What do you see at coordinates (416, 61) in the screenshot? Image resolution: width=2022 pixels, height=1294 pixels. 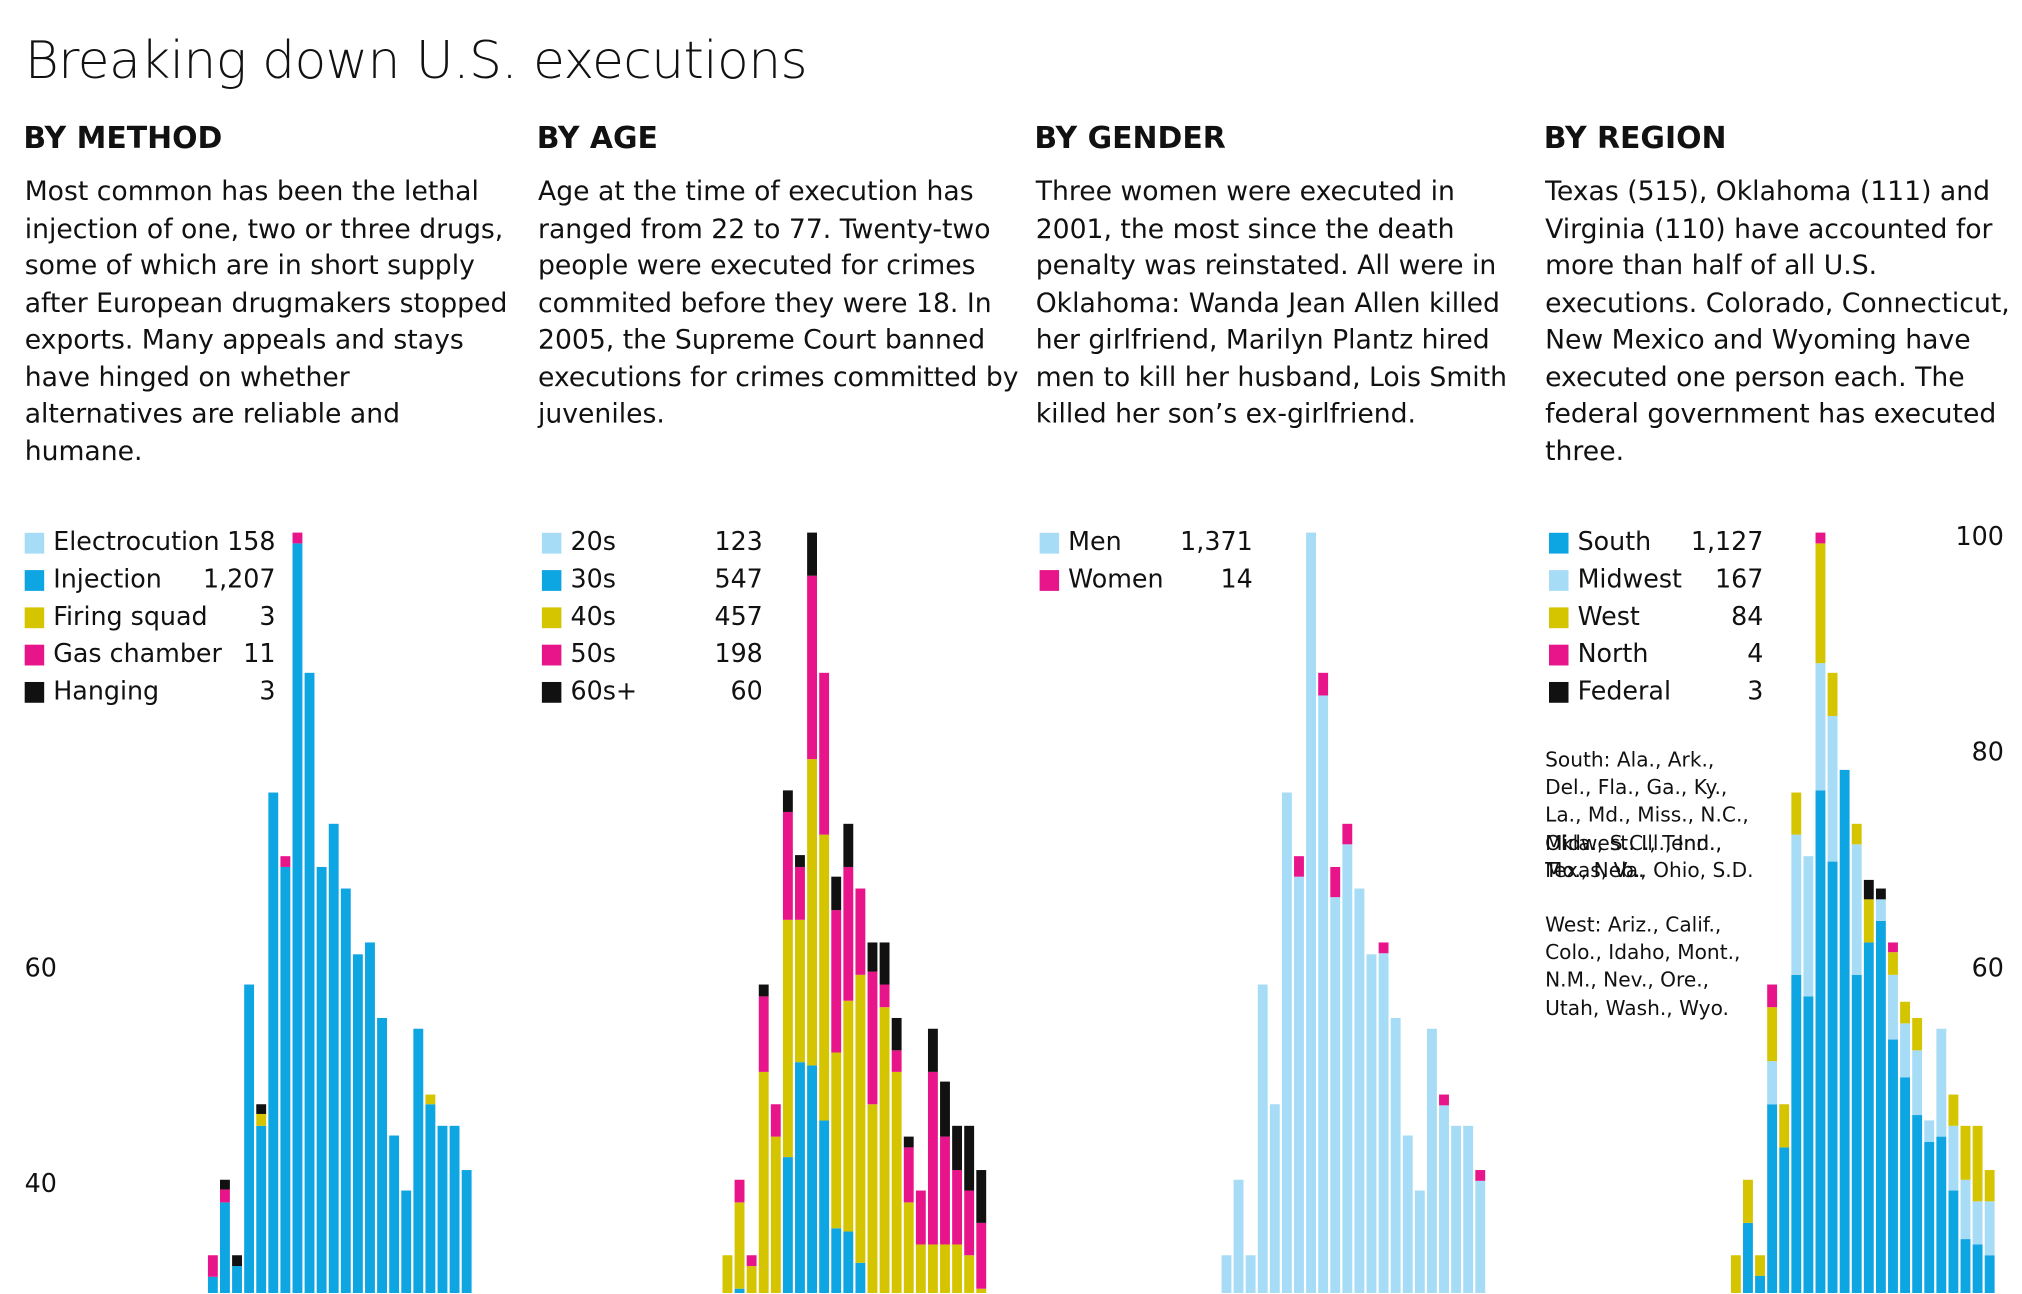 I see `page-title: Breaking down U.S. executions` at bounding box center [416, 61].